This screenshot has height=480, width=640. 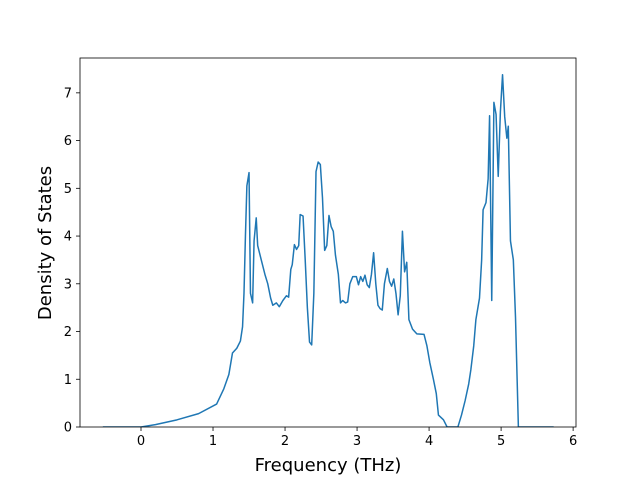 What do you see at coordinates (68, 428) in the screenshot?
I see `y-tick-label: 0` at bounding box center [68, 428].